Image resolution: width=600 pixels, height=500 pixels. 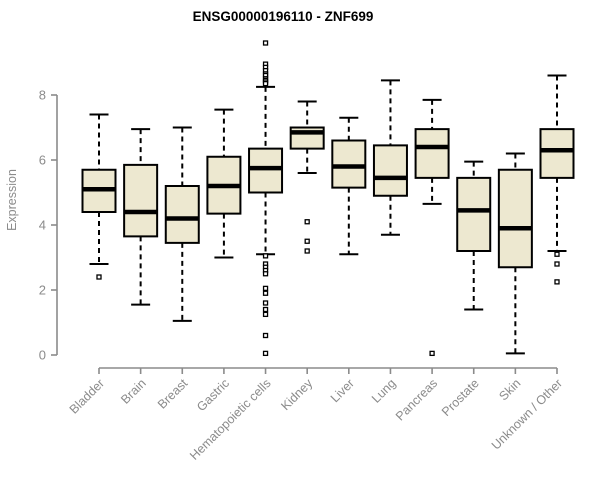 I want to click on x-category-label: Lung, so click(x=384, y=391).